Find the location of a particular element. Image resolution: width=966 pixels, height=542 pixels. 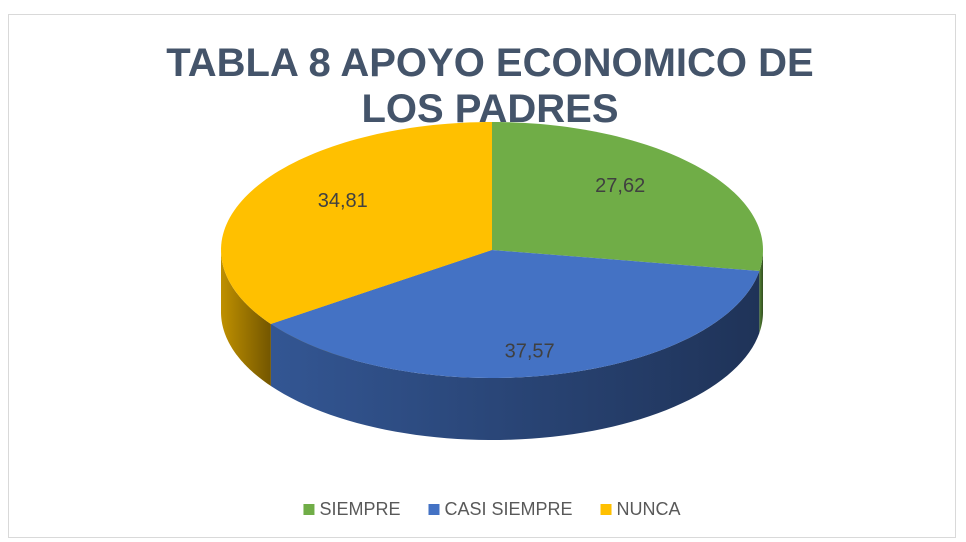

chart-title: TABLA 8 APOYO ECONOMICO DE LOS PADRES is located at coordinates (490, 86).